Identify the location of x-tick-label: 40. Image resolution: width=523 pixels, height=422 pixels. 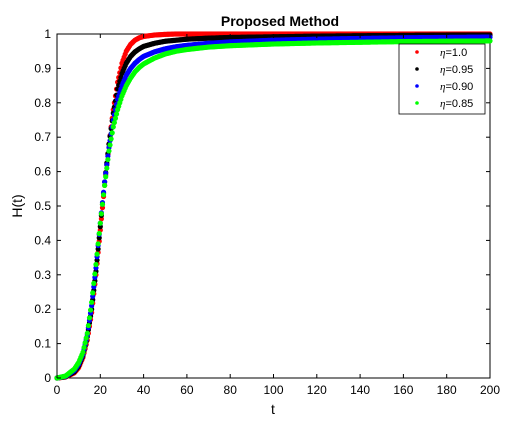
(144, 390).